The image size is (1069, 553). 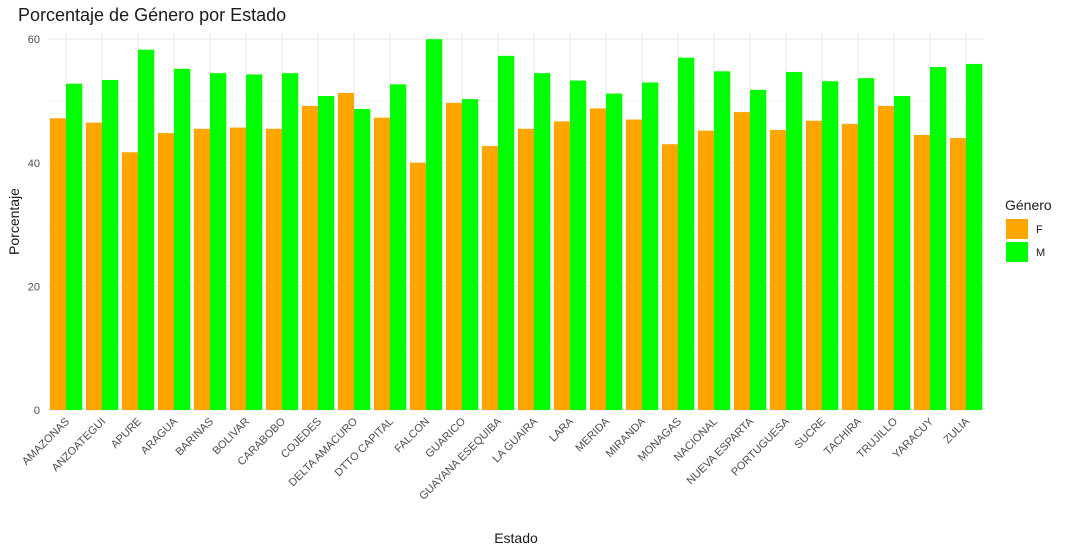 What do you see at coordinates (561, 429) in the screenshot?
I see `x-tick-label: LARA` at bounding box center [561, 429].